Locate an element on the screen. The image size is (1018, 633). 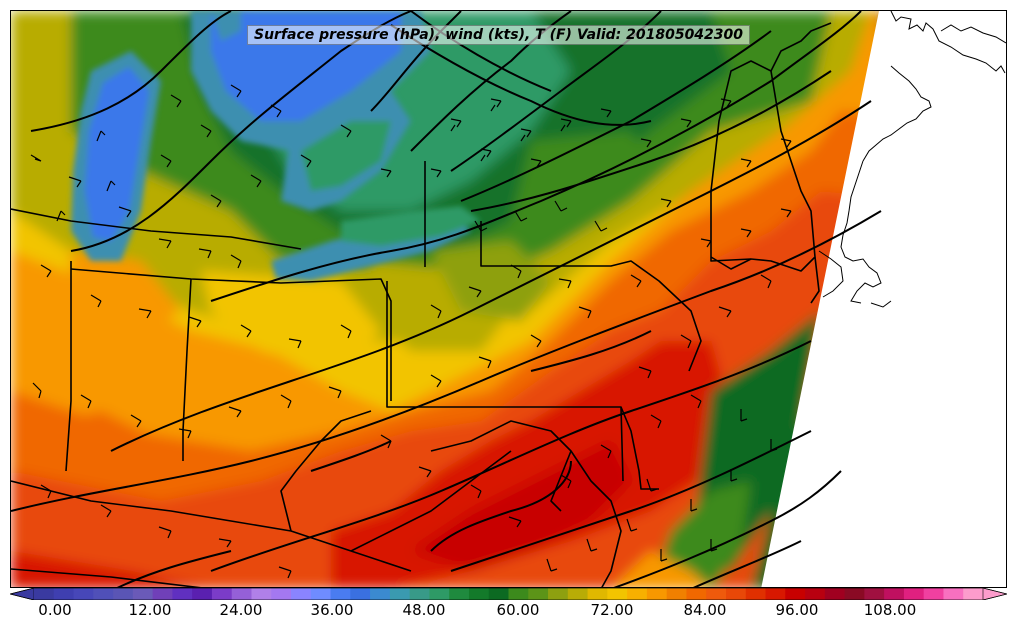
colorbar-under-arrow is located at coordinates (22, 594).